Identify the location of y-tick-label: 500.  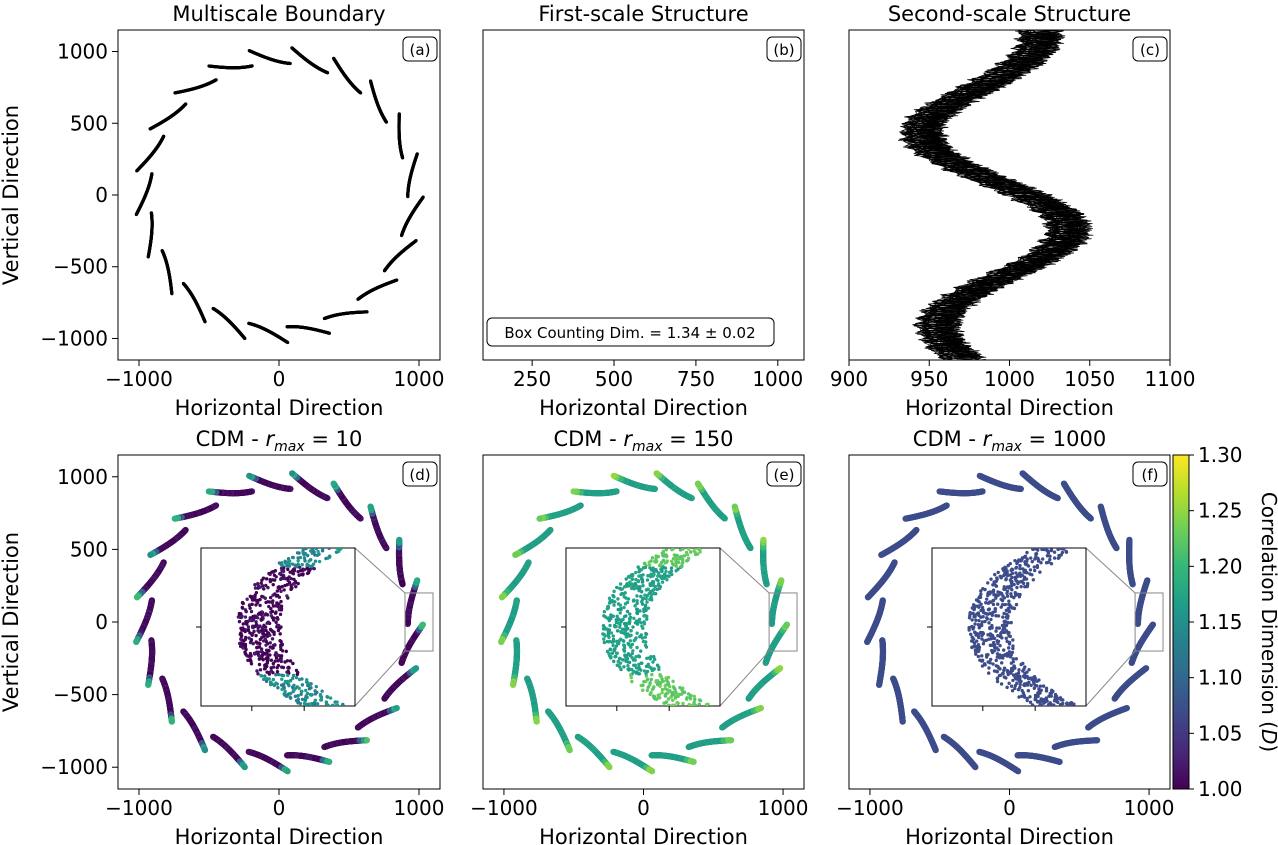
(89, 123).